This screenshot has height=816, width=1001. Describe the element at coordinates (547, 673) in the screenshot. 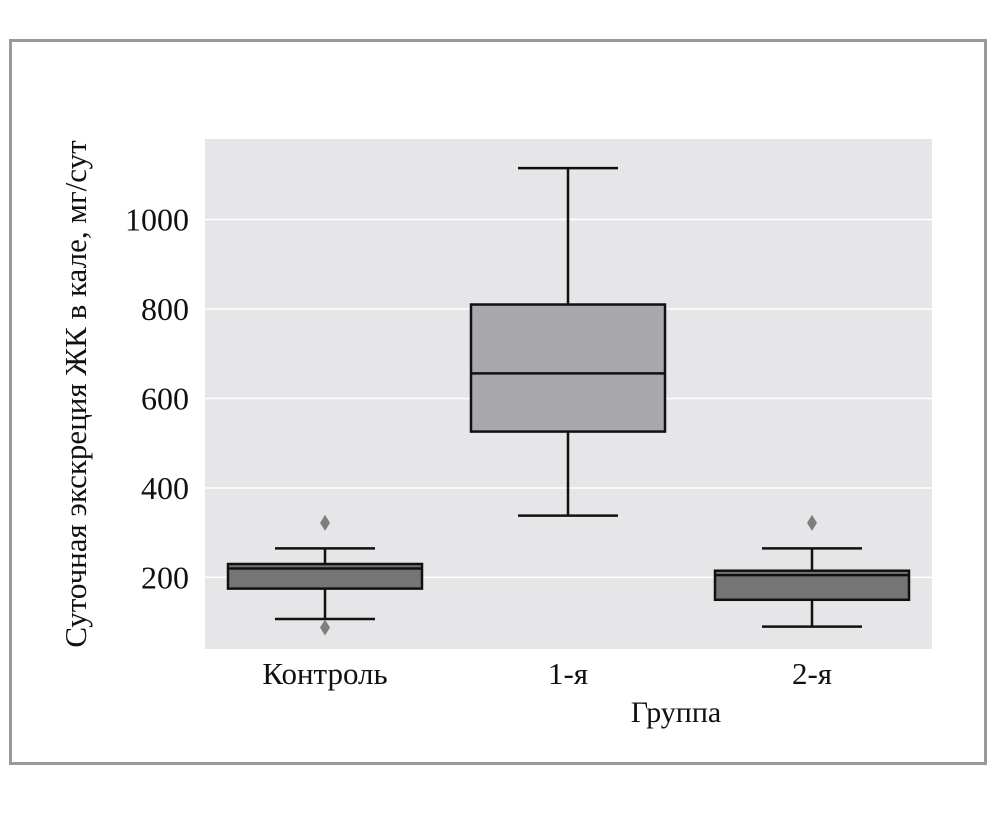

I see `x-tick-labels: Контроль 1-я 2-я` at that location.